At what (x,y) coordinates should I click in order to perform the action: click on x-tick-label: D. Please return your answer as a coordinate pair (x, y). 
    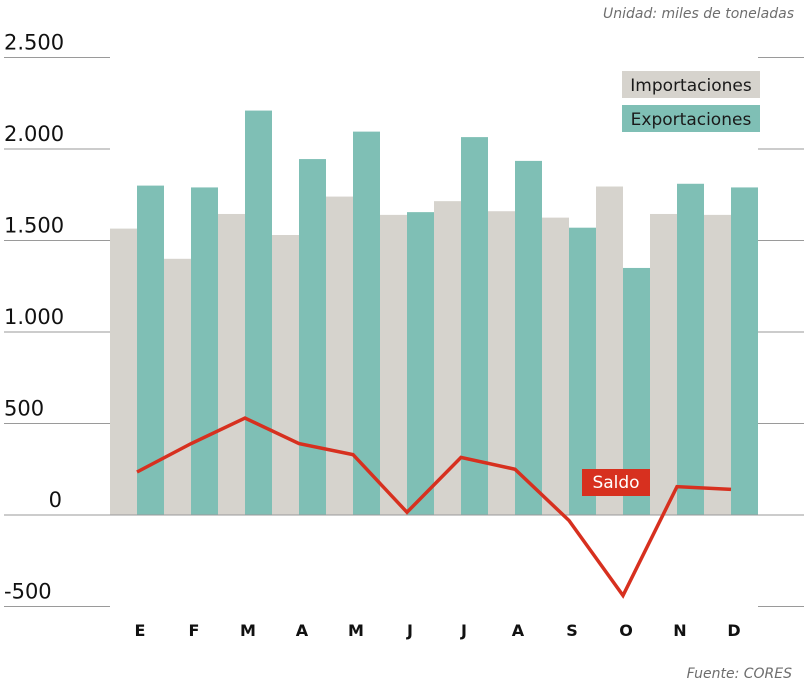
    Looking at the image, I should click on (733, 630).